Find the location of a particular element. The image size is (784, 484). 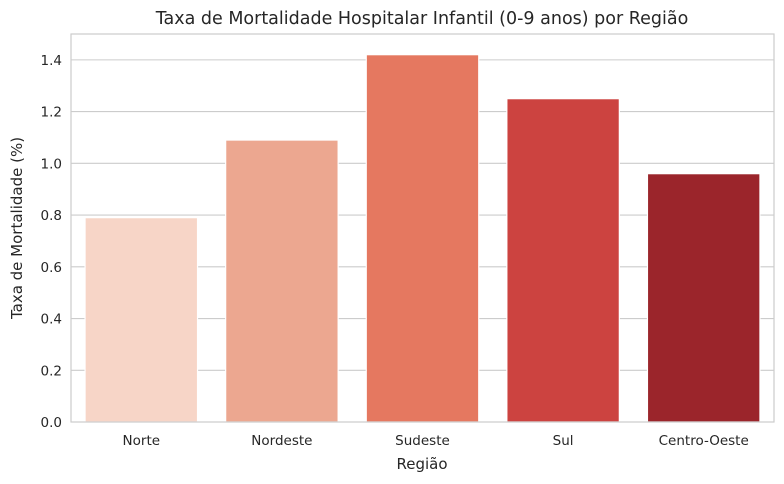

x-axis-label: Região is located at coordinates (421, 464).